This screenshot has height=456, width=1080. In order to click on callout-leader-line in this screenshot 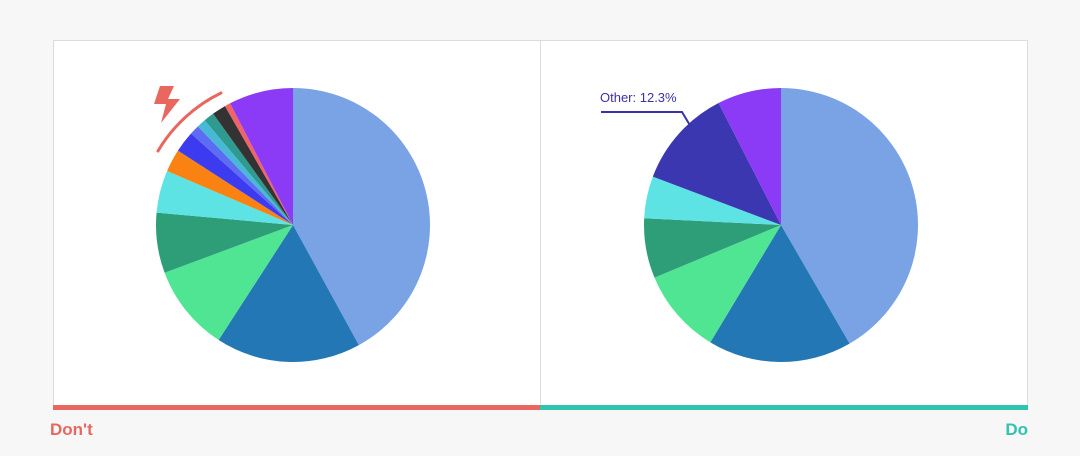, I will do `click(646, 119)`.